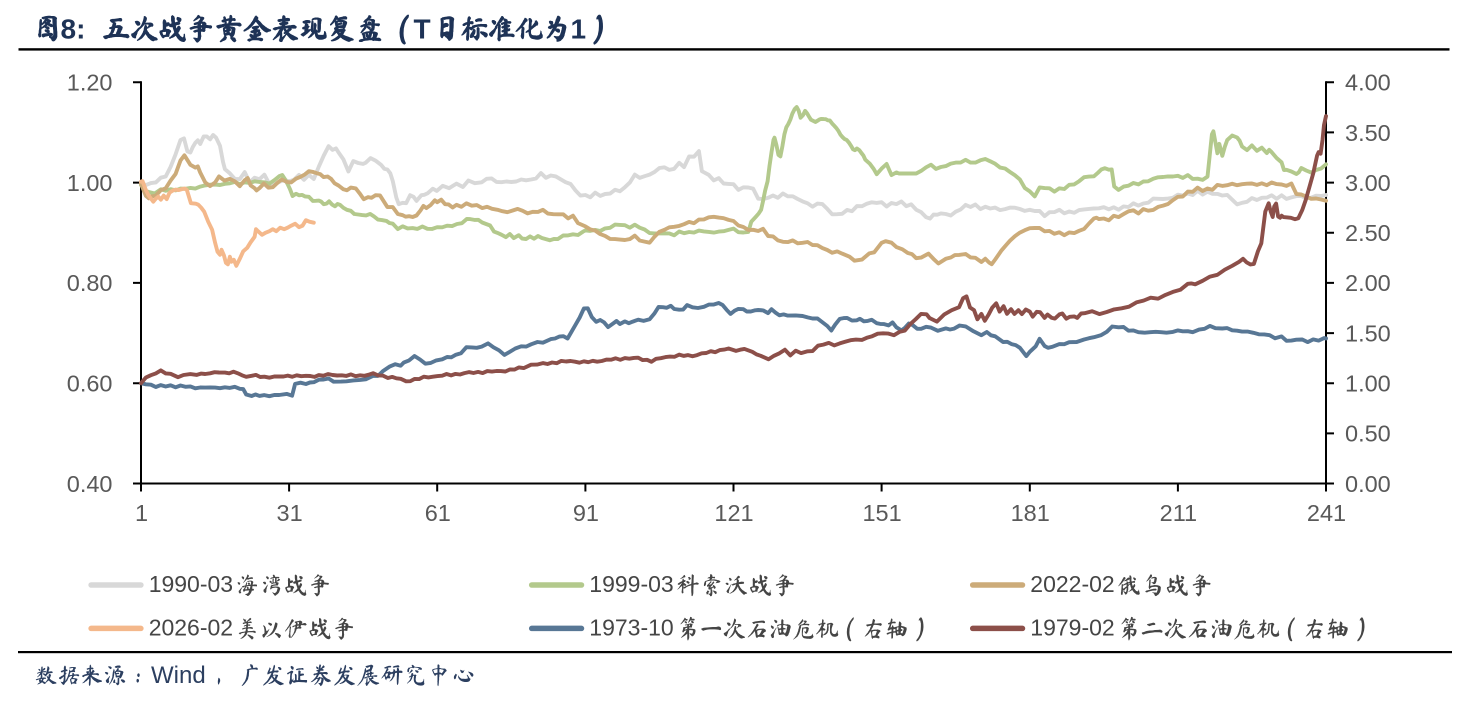 The height and width of the screenshot is (706, 1472). I want to click on svg-text: 1990-03, so click(191, 584).